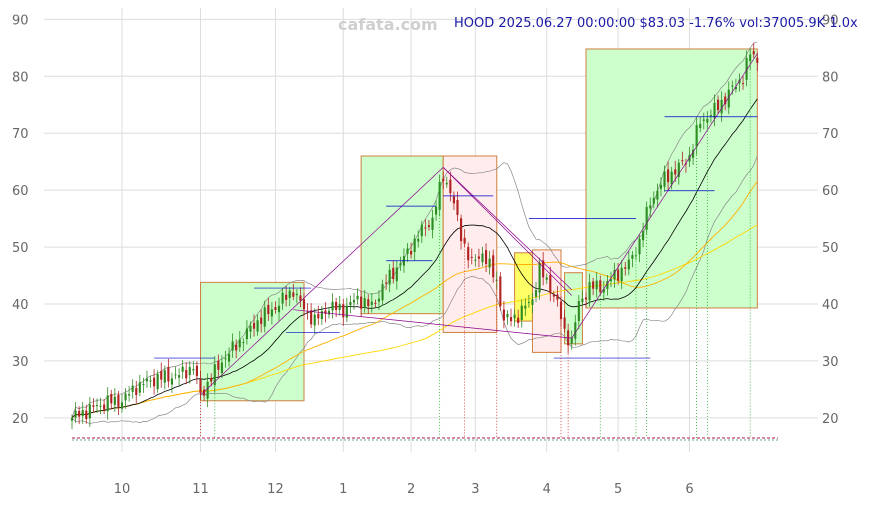 The width and height of the screenshot is (892, 505). What do you see at coordinates (20, 248) in the screenshot?
I see `y-tick-label-left: 50` at bounding box center [20, 248].